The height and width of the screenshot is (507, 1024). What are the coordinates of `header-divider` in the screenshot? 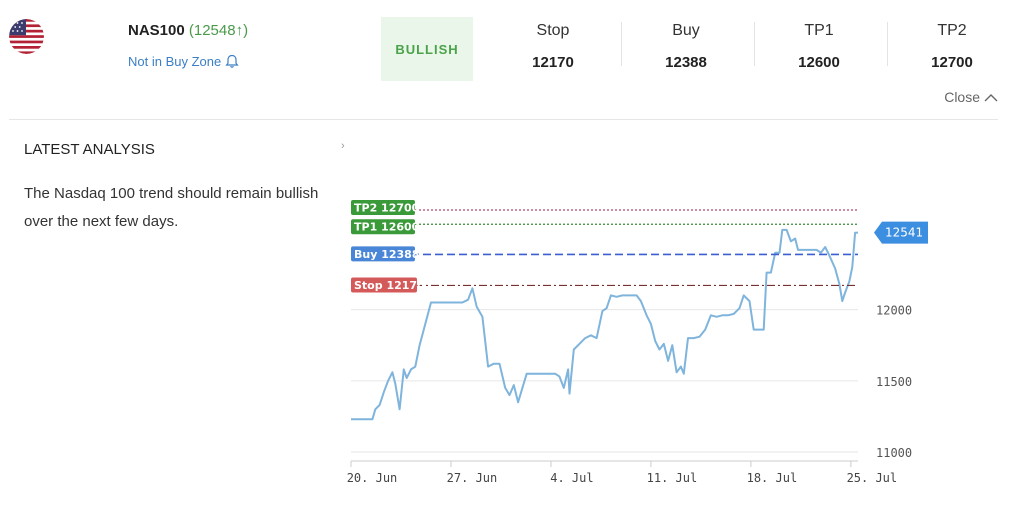 It's located at (503, 119).